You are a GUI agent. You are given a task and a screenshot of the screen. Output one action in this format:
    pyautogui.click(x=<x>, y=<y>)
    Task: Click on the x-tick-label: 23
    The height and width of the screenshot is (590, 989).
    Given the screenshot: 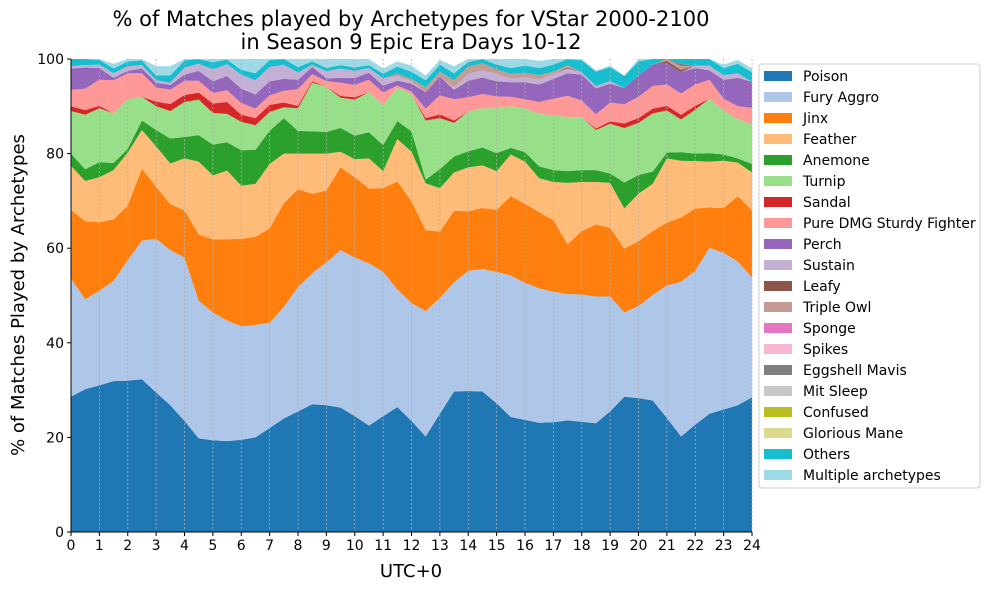 What is the action you would take?
    pyautogui.click(x=724, y=546)
    